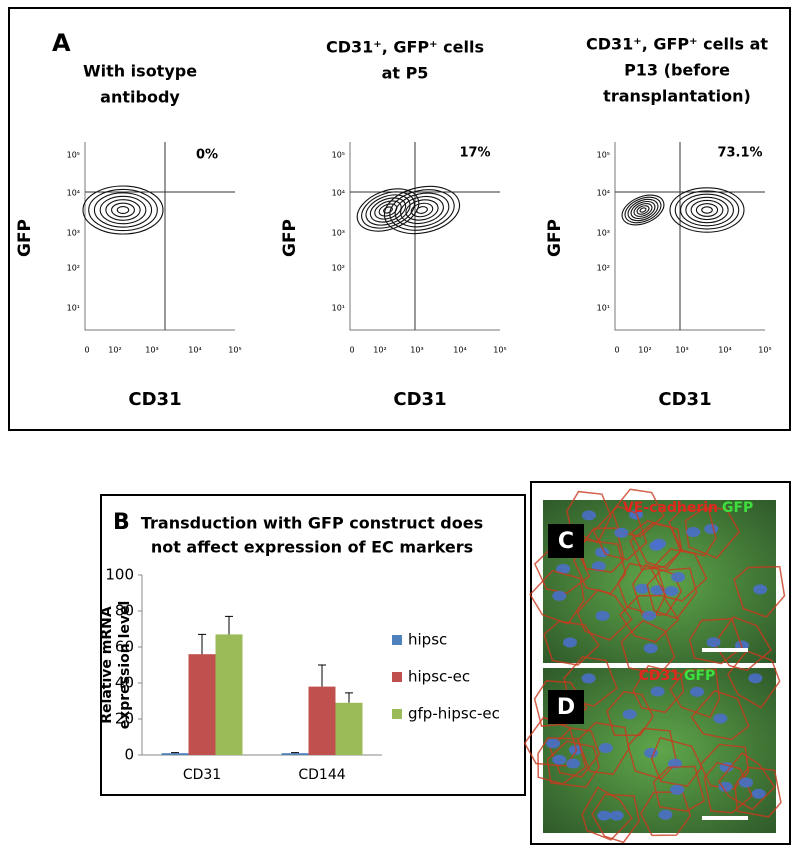  I want to click on stain-label: CD31, so click(659, 676).